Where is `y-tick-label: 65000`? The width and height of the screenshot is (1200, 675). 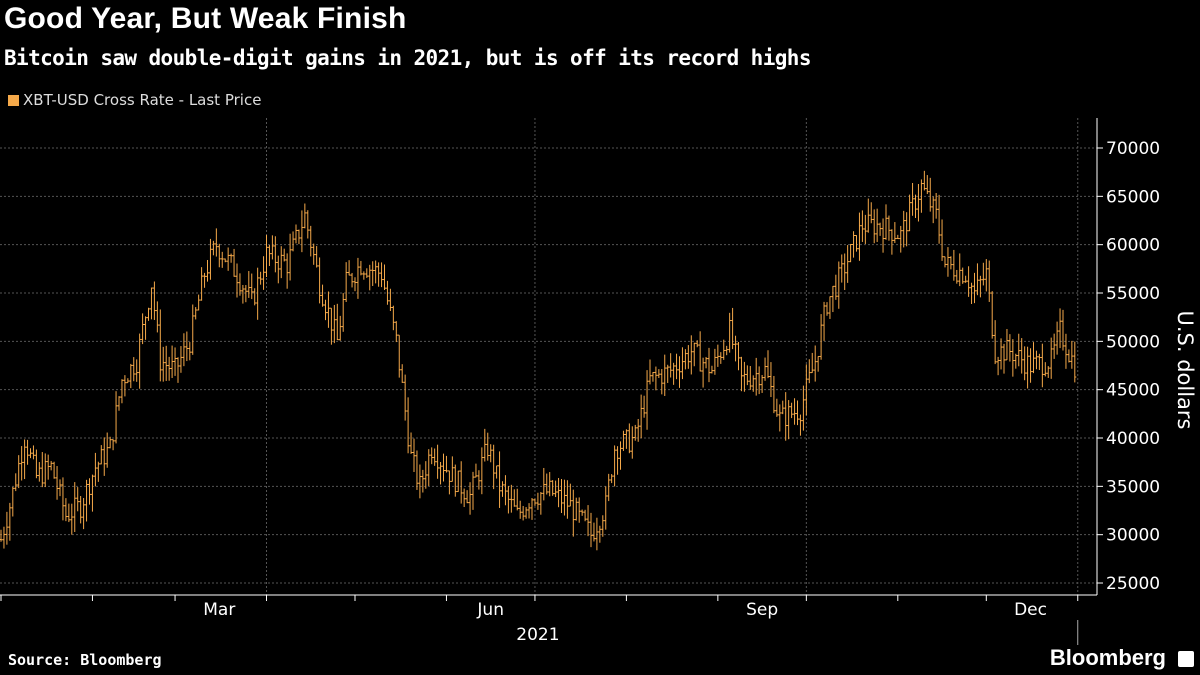
y-tick-label: 65000 is located at coordinates (1133, 197).